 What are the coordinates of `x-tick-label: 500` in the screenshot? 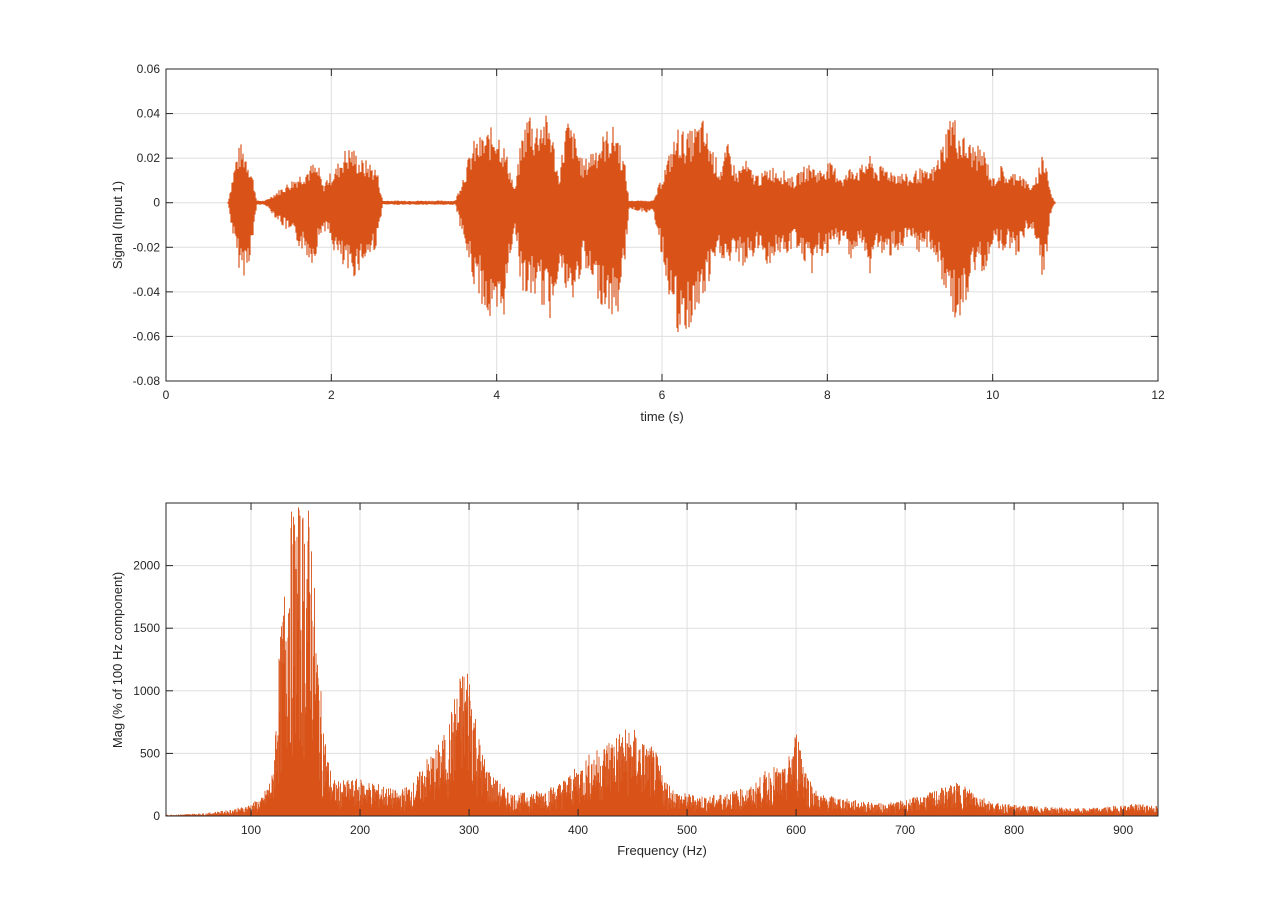 It's located at (687, 830).